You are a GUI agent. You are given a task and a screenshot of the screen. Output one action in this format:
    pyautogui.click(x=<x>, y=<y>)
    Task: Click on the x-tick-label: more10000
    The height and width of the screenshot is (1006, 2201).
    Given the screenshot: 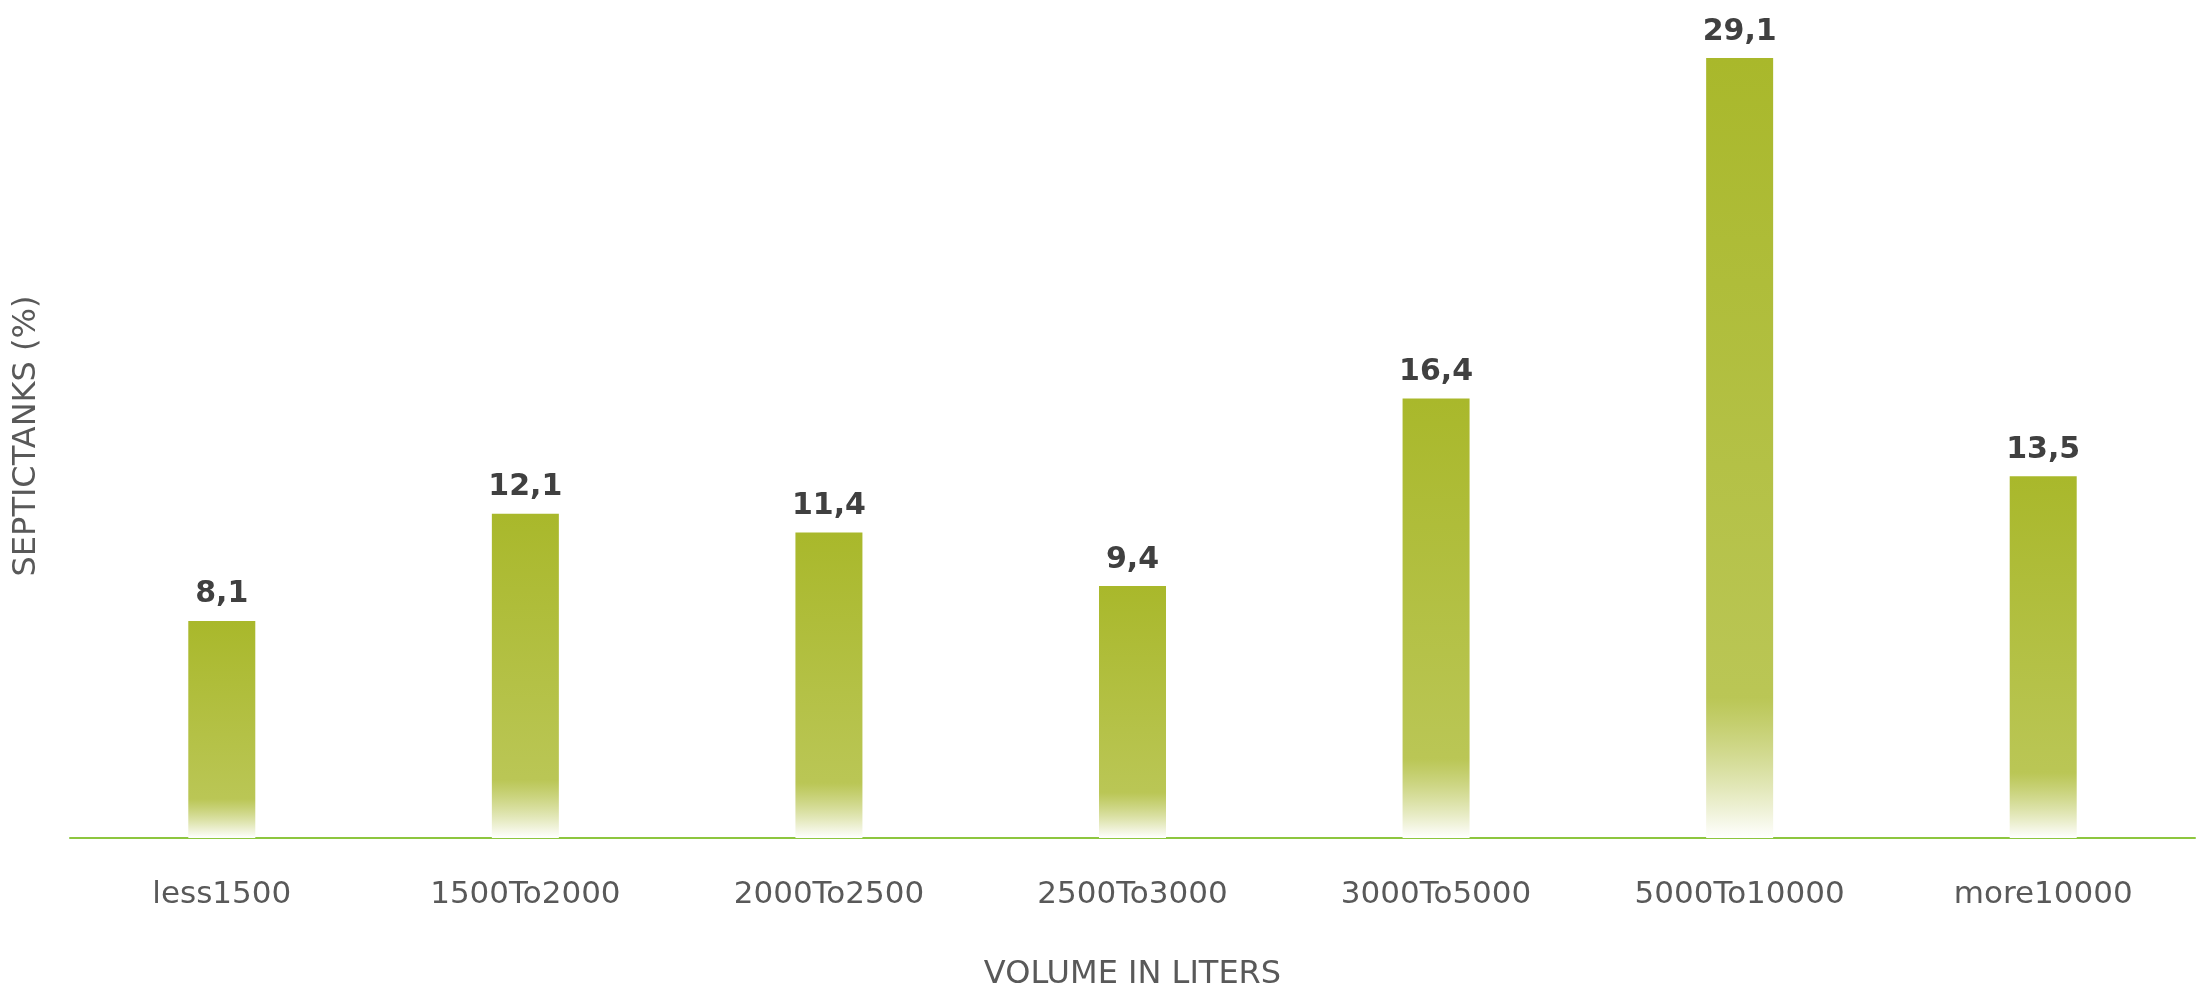 What is the action you would take?
    pyautogui.click(x=2043, y=891)
    